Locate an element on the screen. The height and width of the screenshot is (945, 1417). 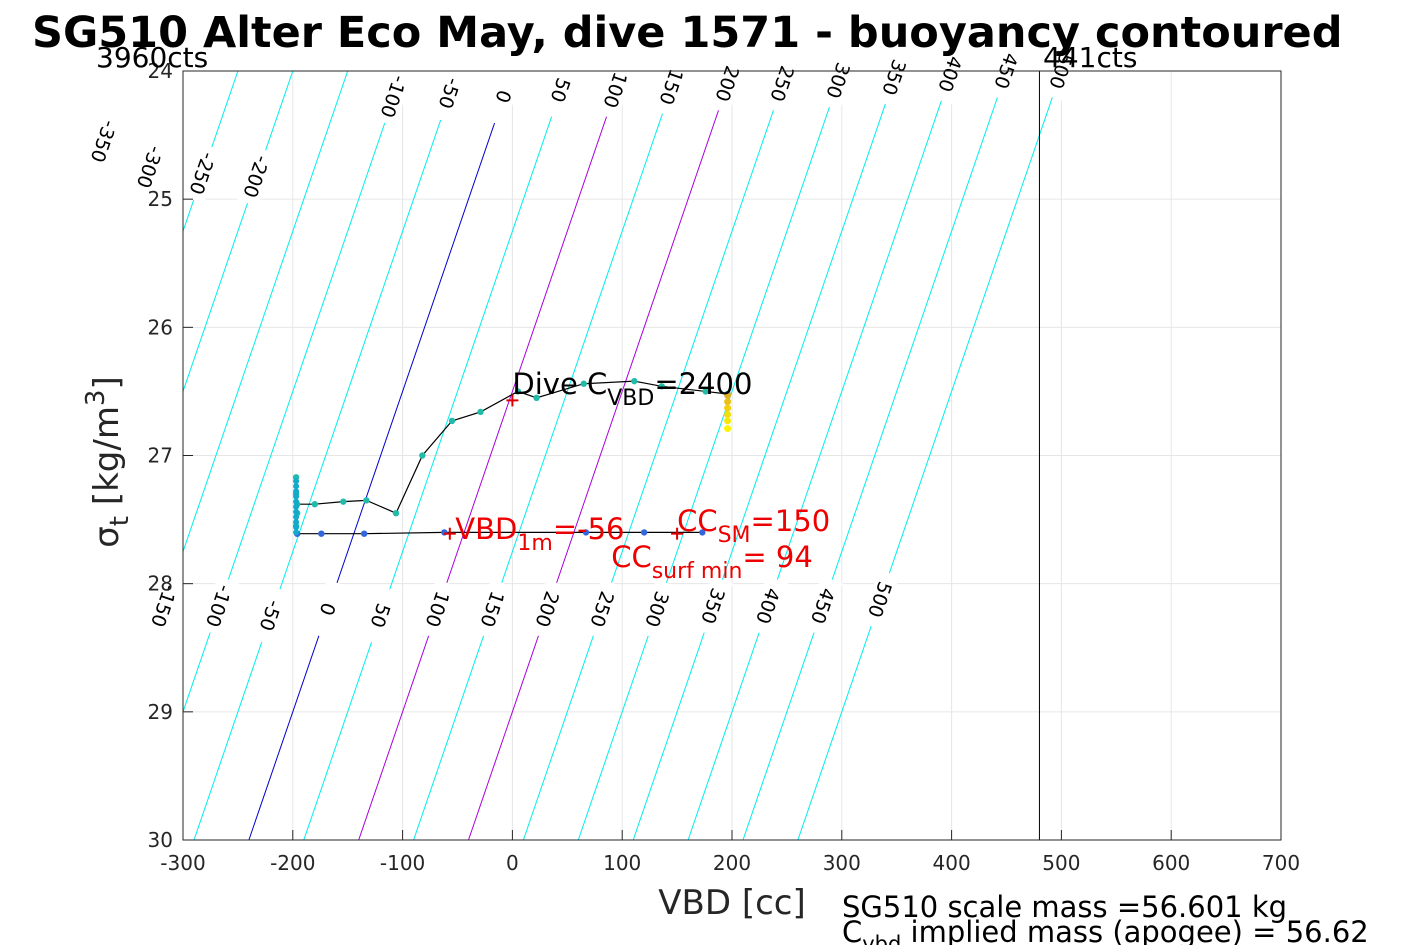
y-tick-label: 27 is located at coordinates (160, 456).